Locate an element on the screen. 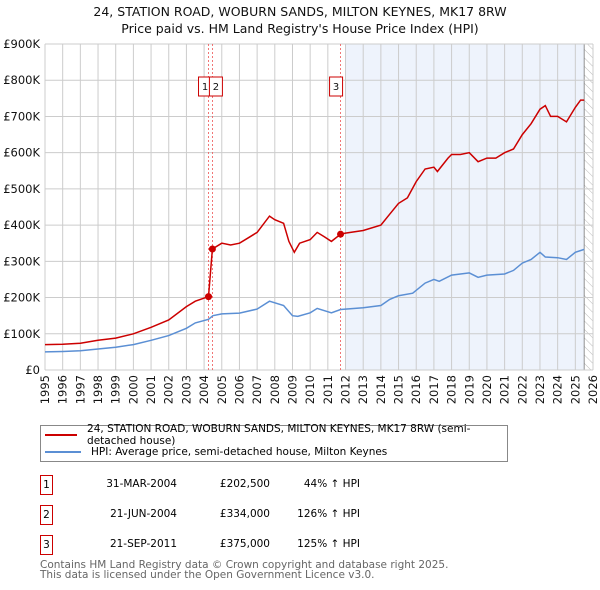  x-tick-label: 2018 is located at coordinates (452, 389).